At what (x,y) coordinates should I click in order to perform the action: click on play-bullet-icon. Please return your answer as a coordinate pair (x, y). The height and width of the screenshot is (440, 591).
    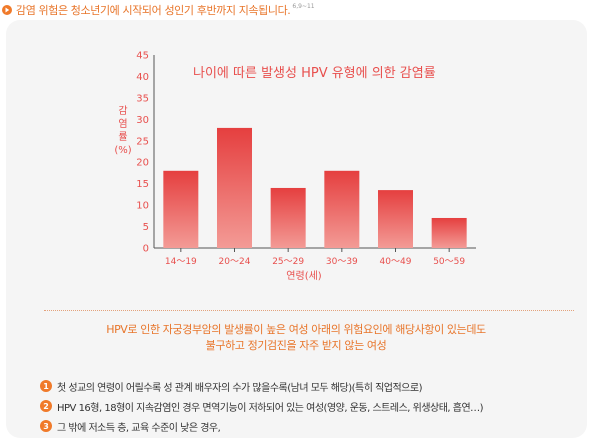
    Looking at the image, I should click on (7, 10).